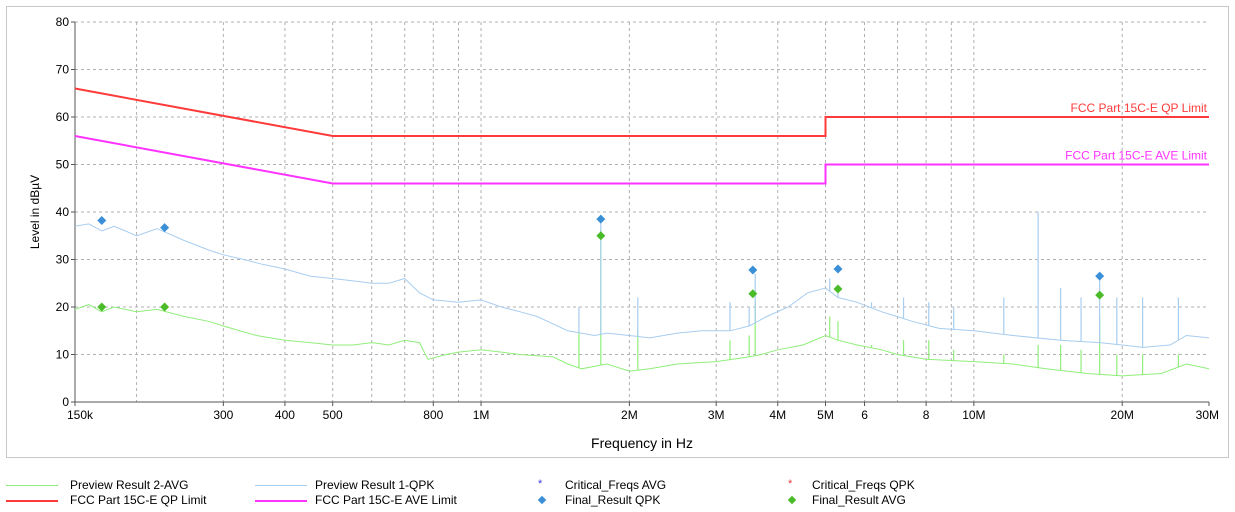 This screenshot has width=1235, height=512. What do you see at coordinates (386, 500) in the screenshot?
I see `legend-label: FCC Part 15C-E AVE Limit` at bounding box center [386, 500].